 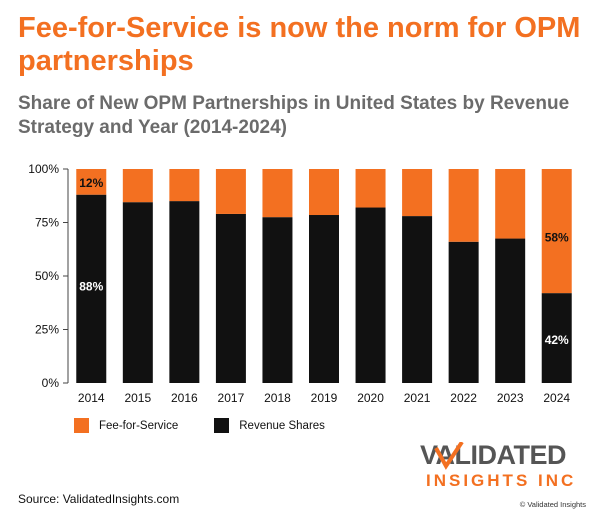 What do you see at coordinates (324, 398) in the screenshot?
I see `x-tick-label: 2019` at bounding box center [324, 398].